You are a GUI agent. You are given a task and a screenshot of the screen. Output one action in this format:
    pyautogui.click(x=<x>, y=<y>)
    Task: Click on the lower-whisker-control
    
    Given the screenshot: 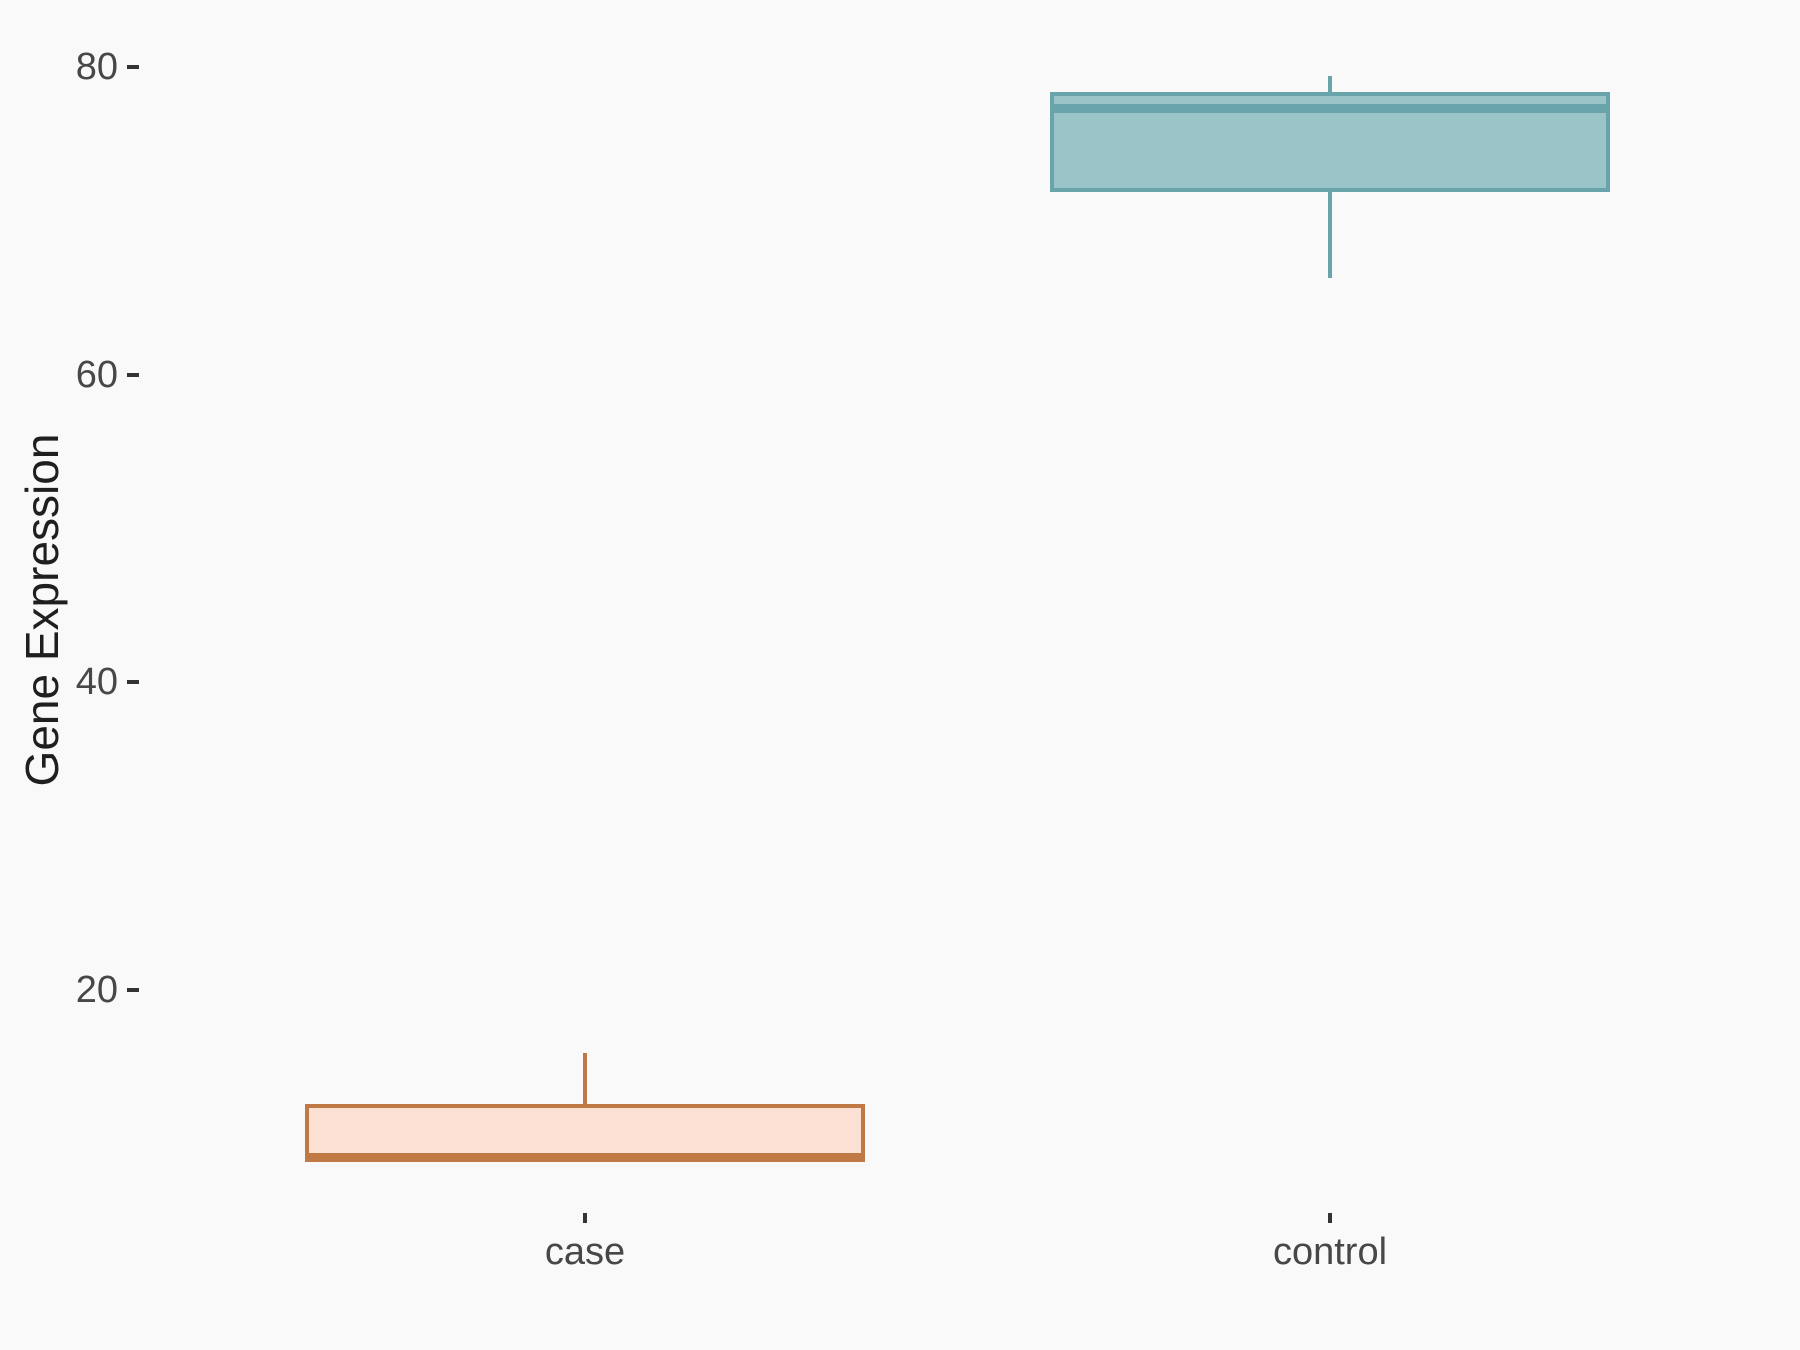 What is the action you would take?
    pyautogui.click(x=1330, y=234)
    